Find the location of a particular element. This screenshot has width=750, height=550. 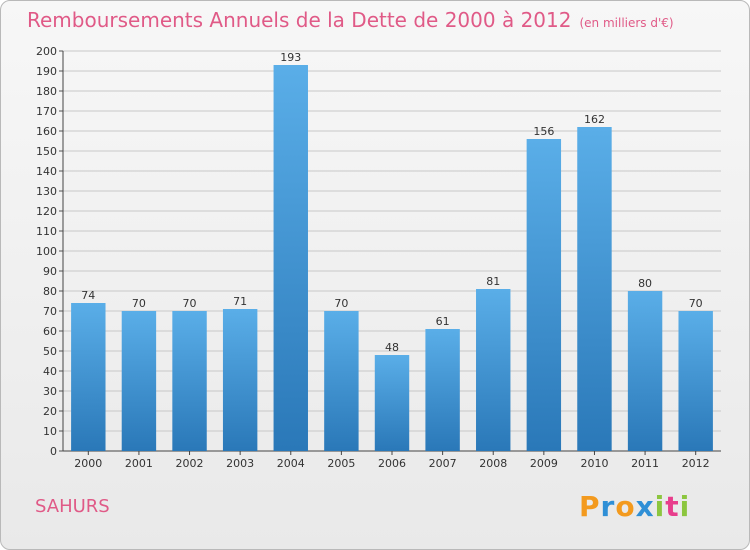

logo-letter: o is located at coordinates (625, 506).